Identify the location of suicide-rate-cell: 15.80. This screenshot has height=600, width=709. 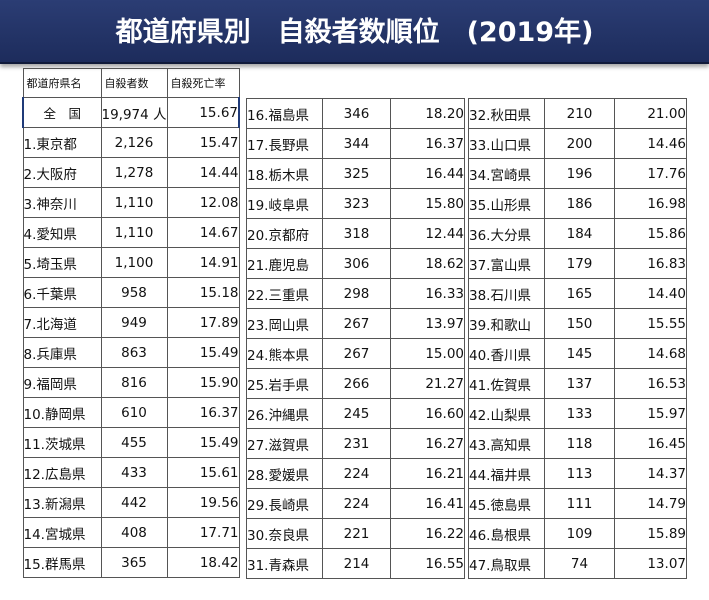
(427, 203).